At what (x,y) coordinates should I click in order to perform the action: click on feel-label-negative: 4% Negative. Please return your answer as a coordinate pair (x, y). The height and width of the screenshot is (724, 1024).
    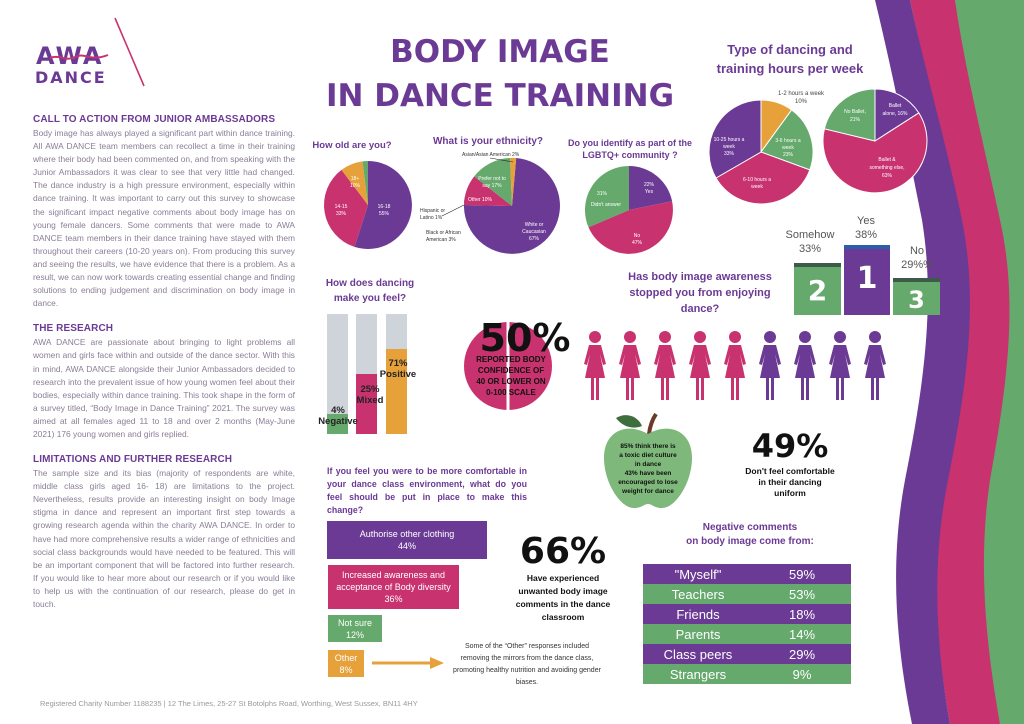
    Looking at the image, I should click on (338, 416).